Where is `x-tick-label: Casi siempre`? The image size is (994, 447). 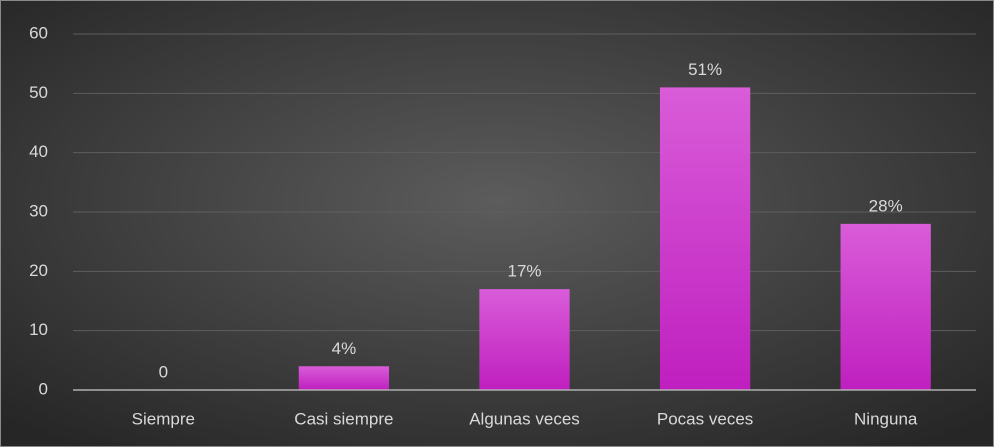 x-tick-label: Casi siempre is located at coordinates (343, 418).